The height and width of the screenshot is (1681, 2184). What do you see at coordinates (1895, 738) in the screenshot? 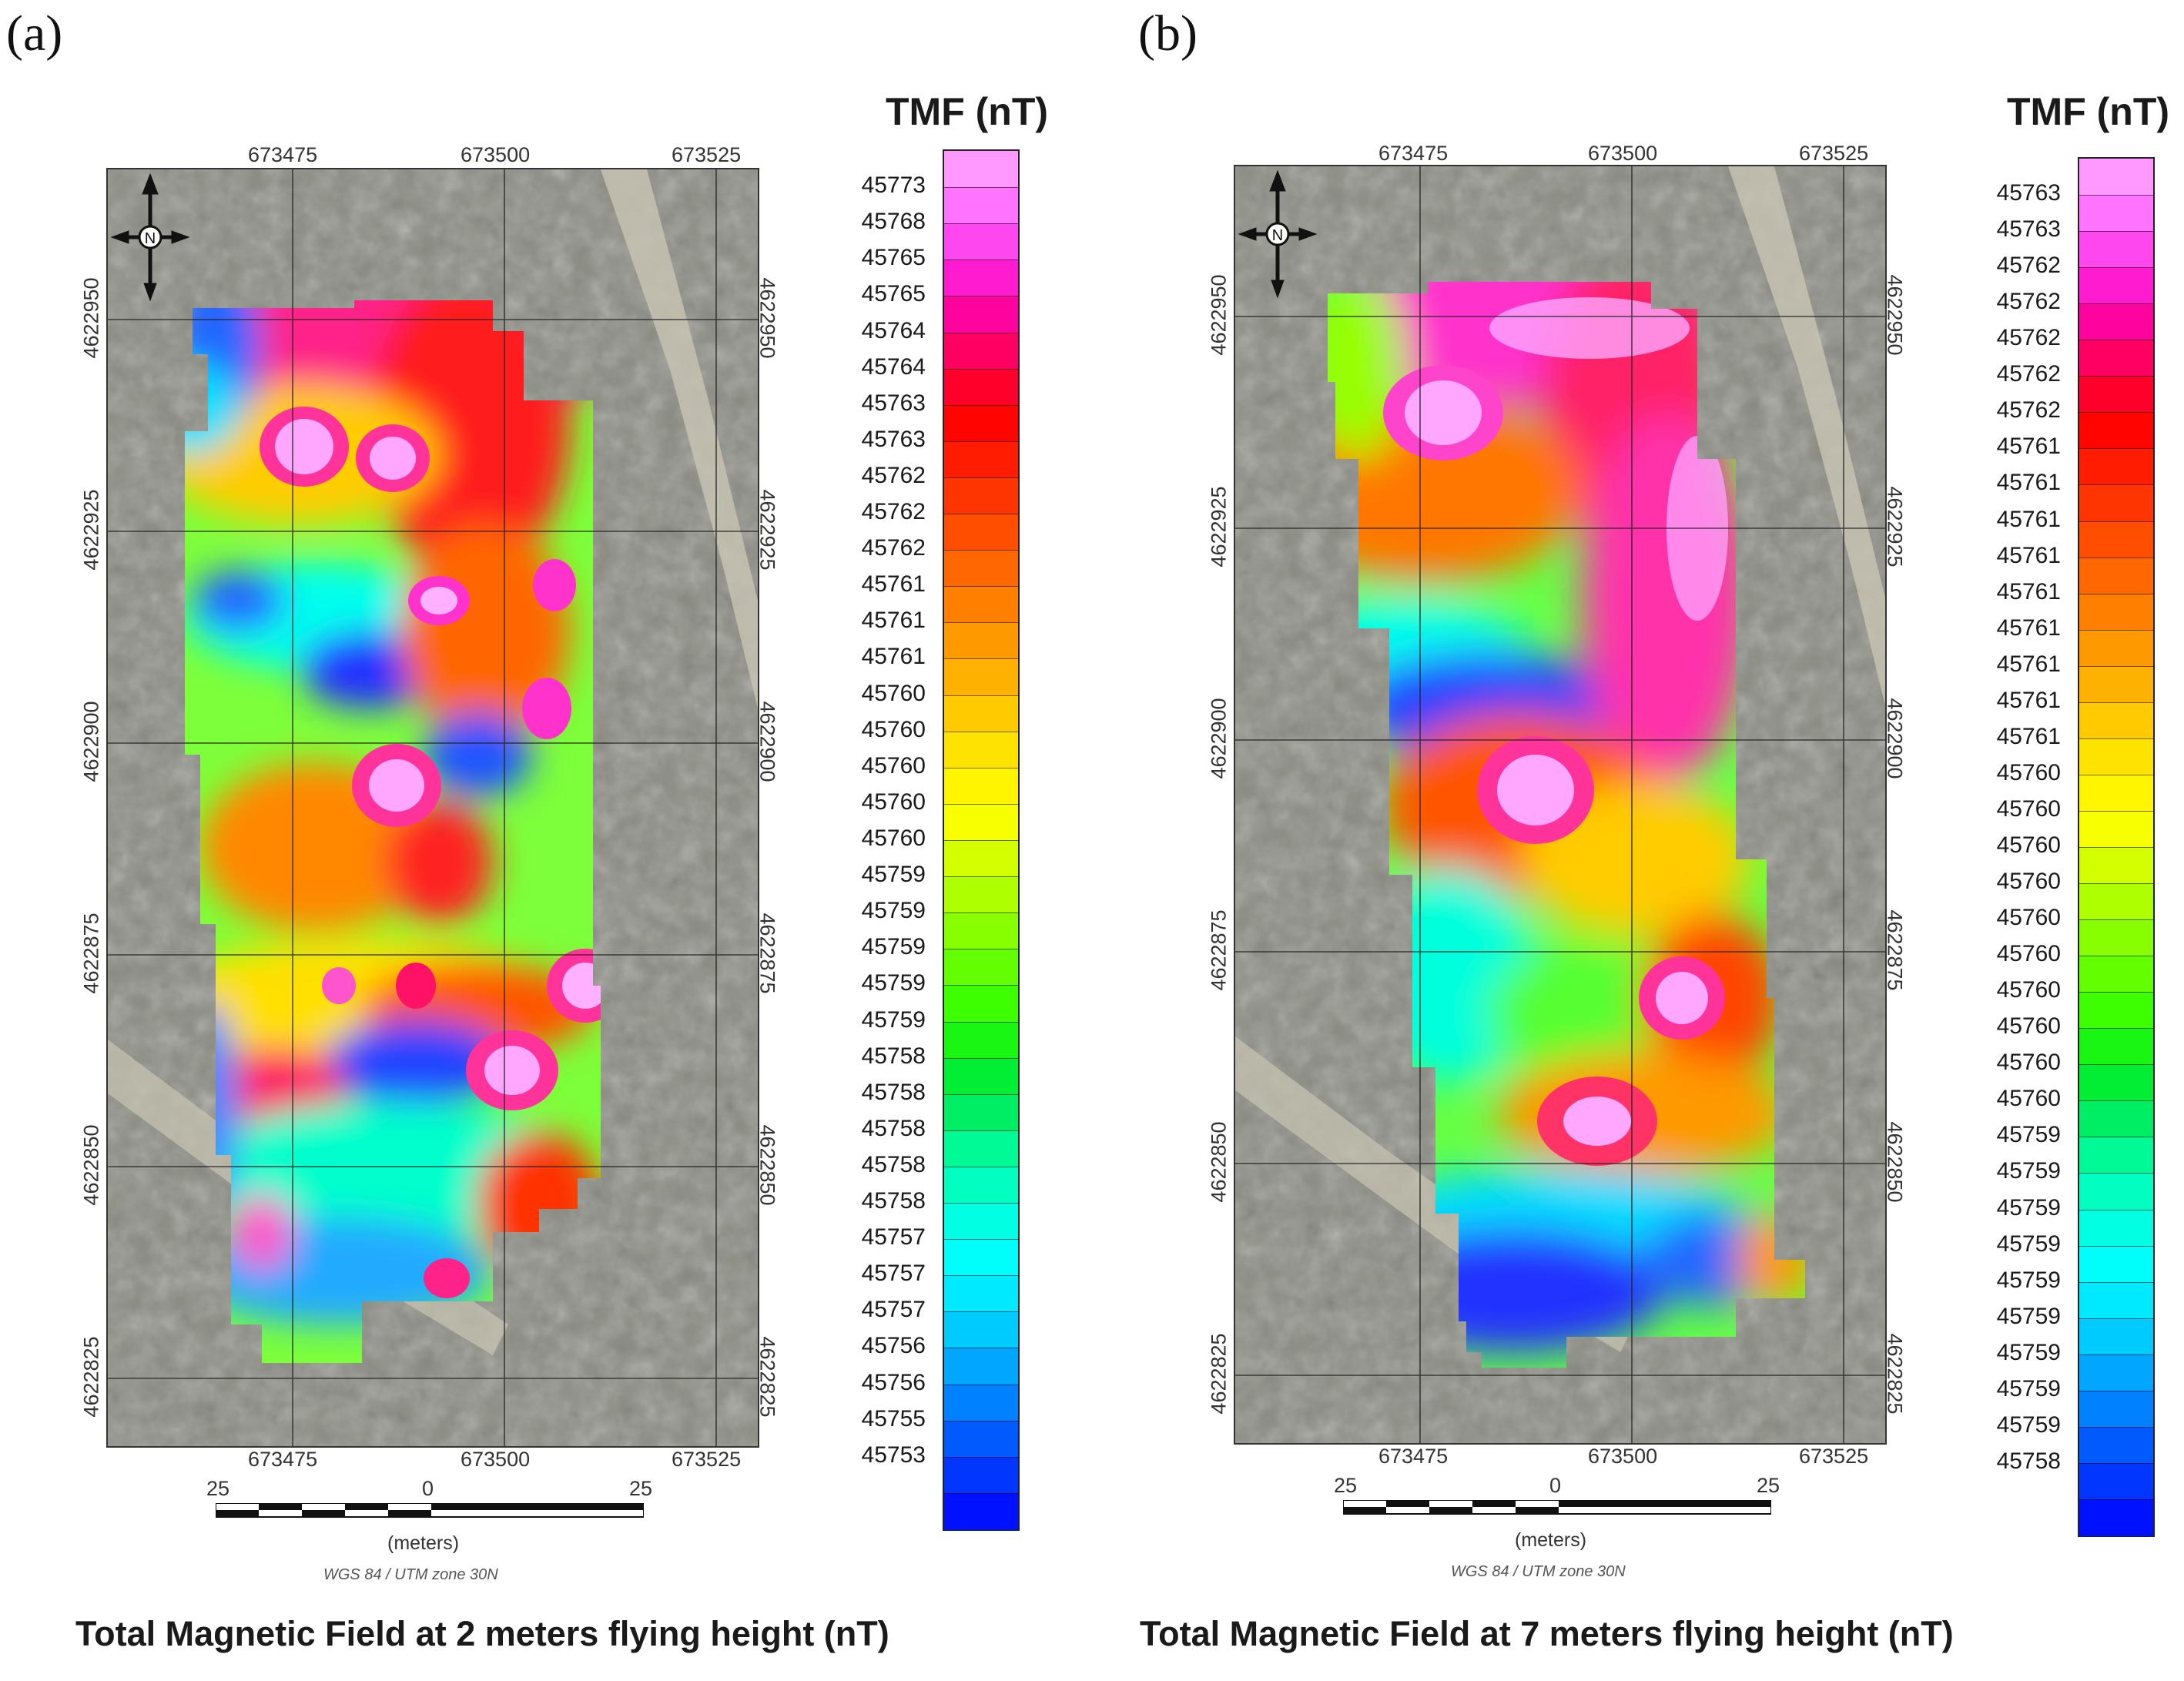
I see `y-tick-right: 4622900` at bounding box center [1895, 738].